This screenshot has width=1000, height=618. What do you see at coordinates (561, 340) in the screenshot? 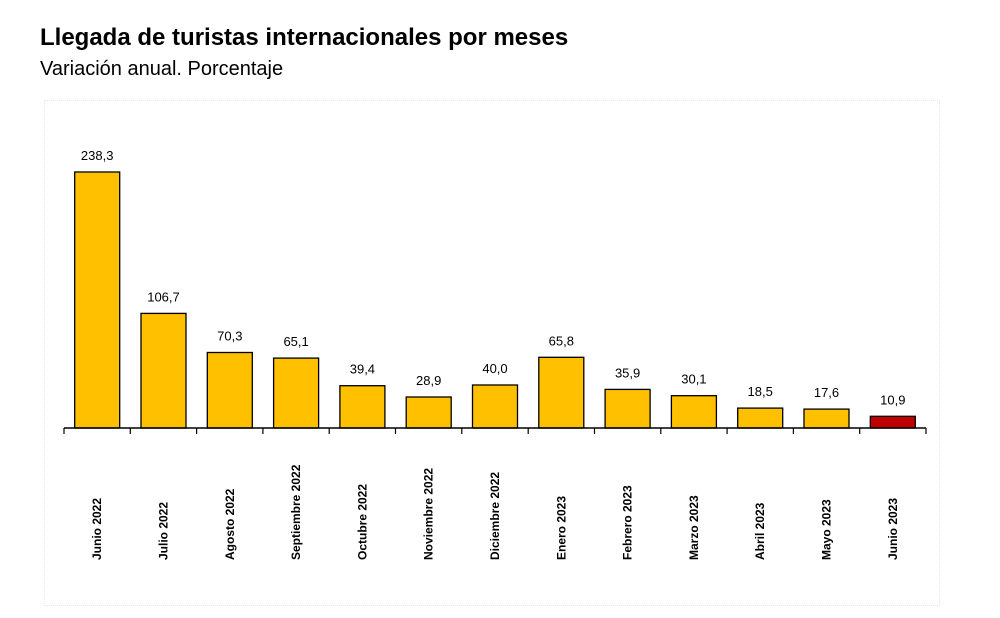
I see `bar-value-label-8: 65,8` at bounding box center [561, 340].